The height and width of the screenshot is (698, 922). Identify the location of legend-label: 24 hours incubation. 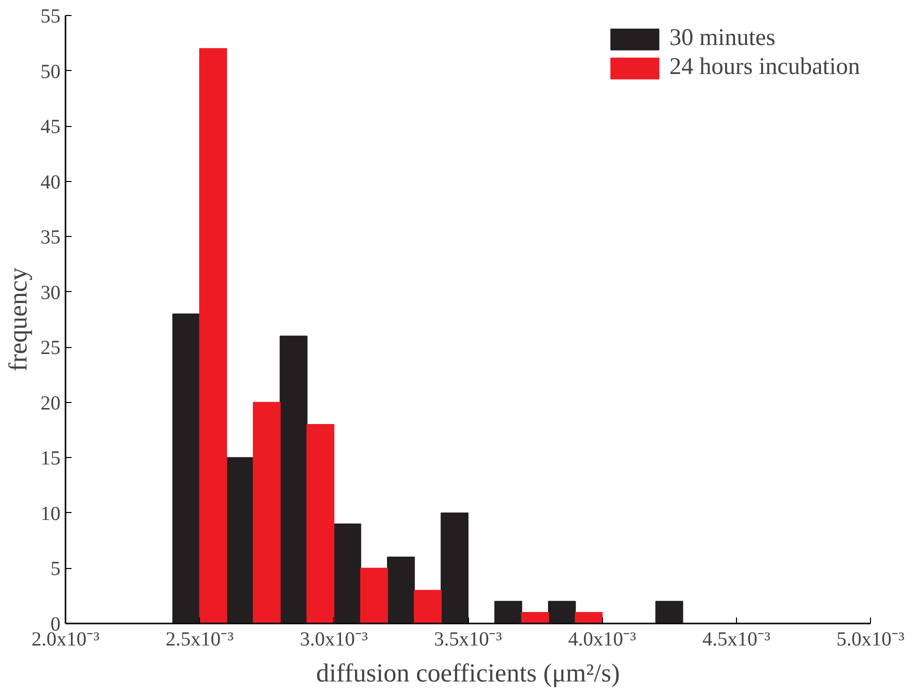
(764, 67).